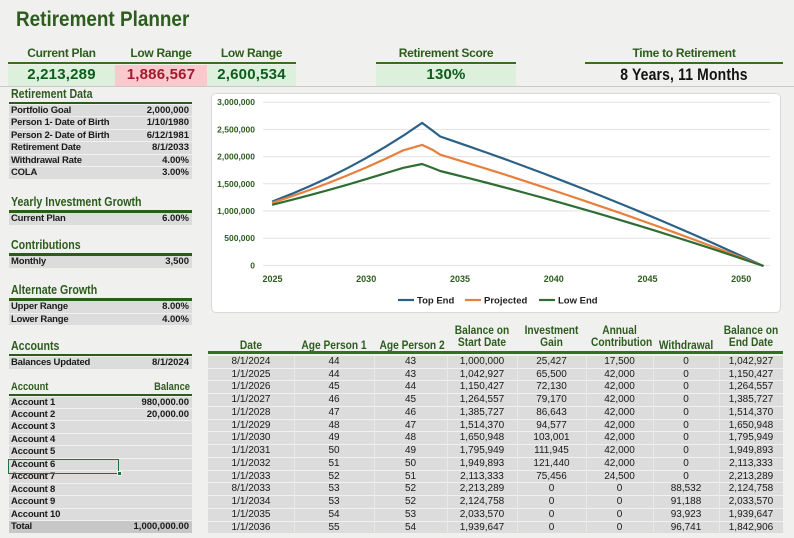 This screenshot has height=538, width=794. What do you see at coordinates (236, 129) in the screenshot?
I see `svg-text: 2,500,000` at bounding box center [236, 129].